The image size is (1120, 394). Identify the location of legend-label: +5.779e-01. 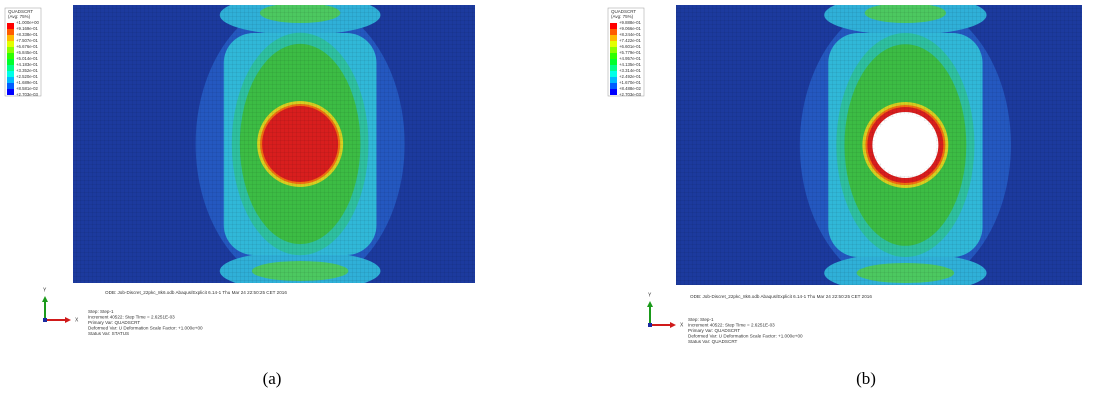
(630, 52).